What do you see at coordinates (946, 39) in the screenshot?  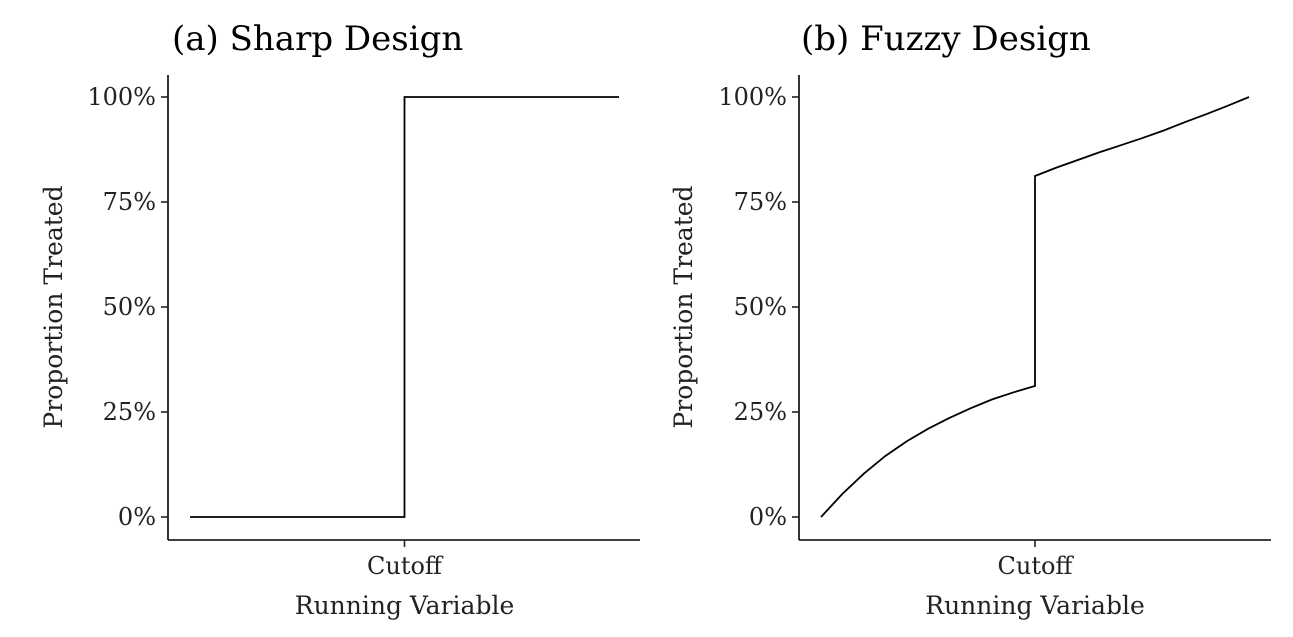 I see `chart-title: (b) Fuzzy Design` at bounding box center [946, 39].